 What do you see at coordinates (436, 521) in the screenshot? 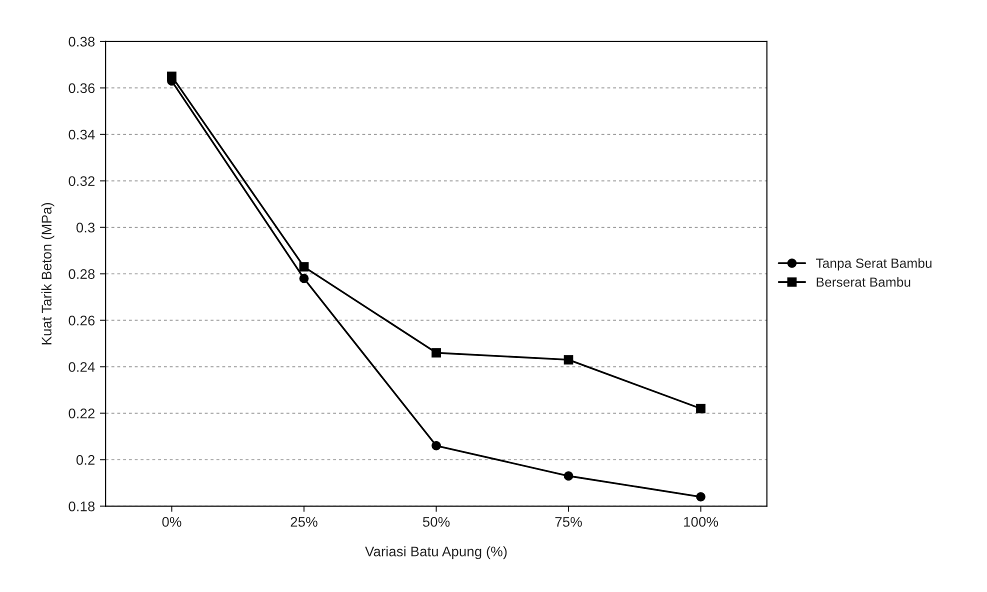
I see `x-tick-label: 50%` at bounding box center [436, 521].